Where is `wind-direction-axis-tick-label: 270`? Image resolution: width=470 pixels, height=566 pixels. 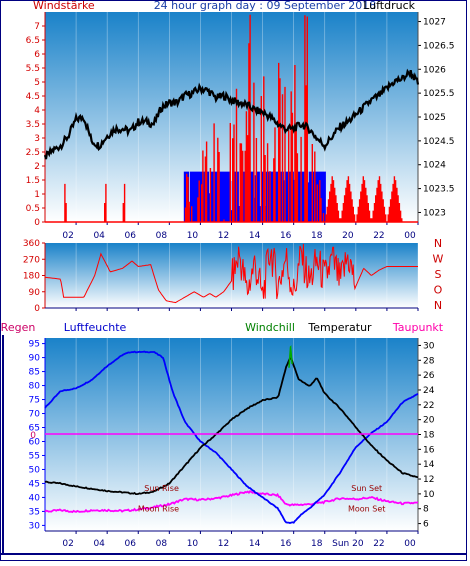 wind-direction-axis-tick-label: 270 is located at coordinates (31, 260).